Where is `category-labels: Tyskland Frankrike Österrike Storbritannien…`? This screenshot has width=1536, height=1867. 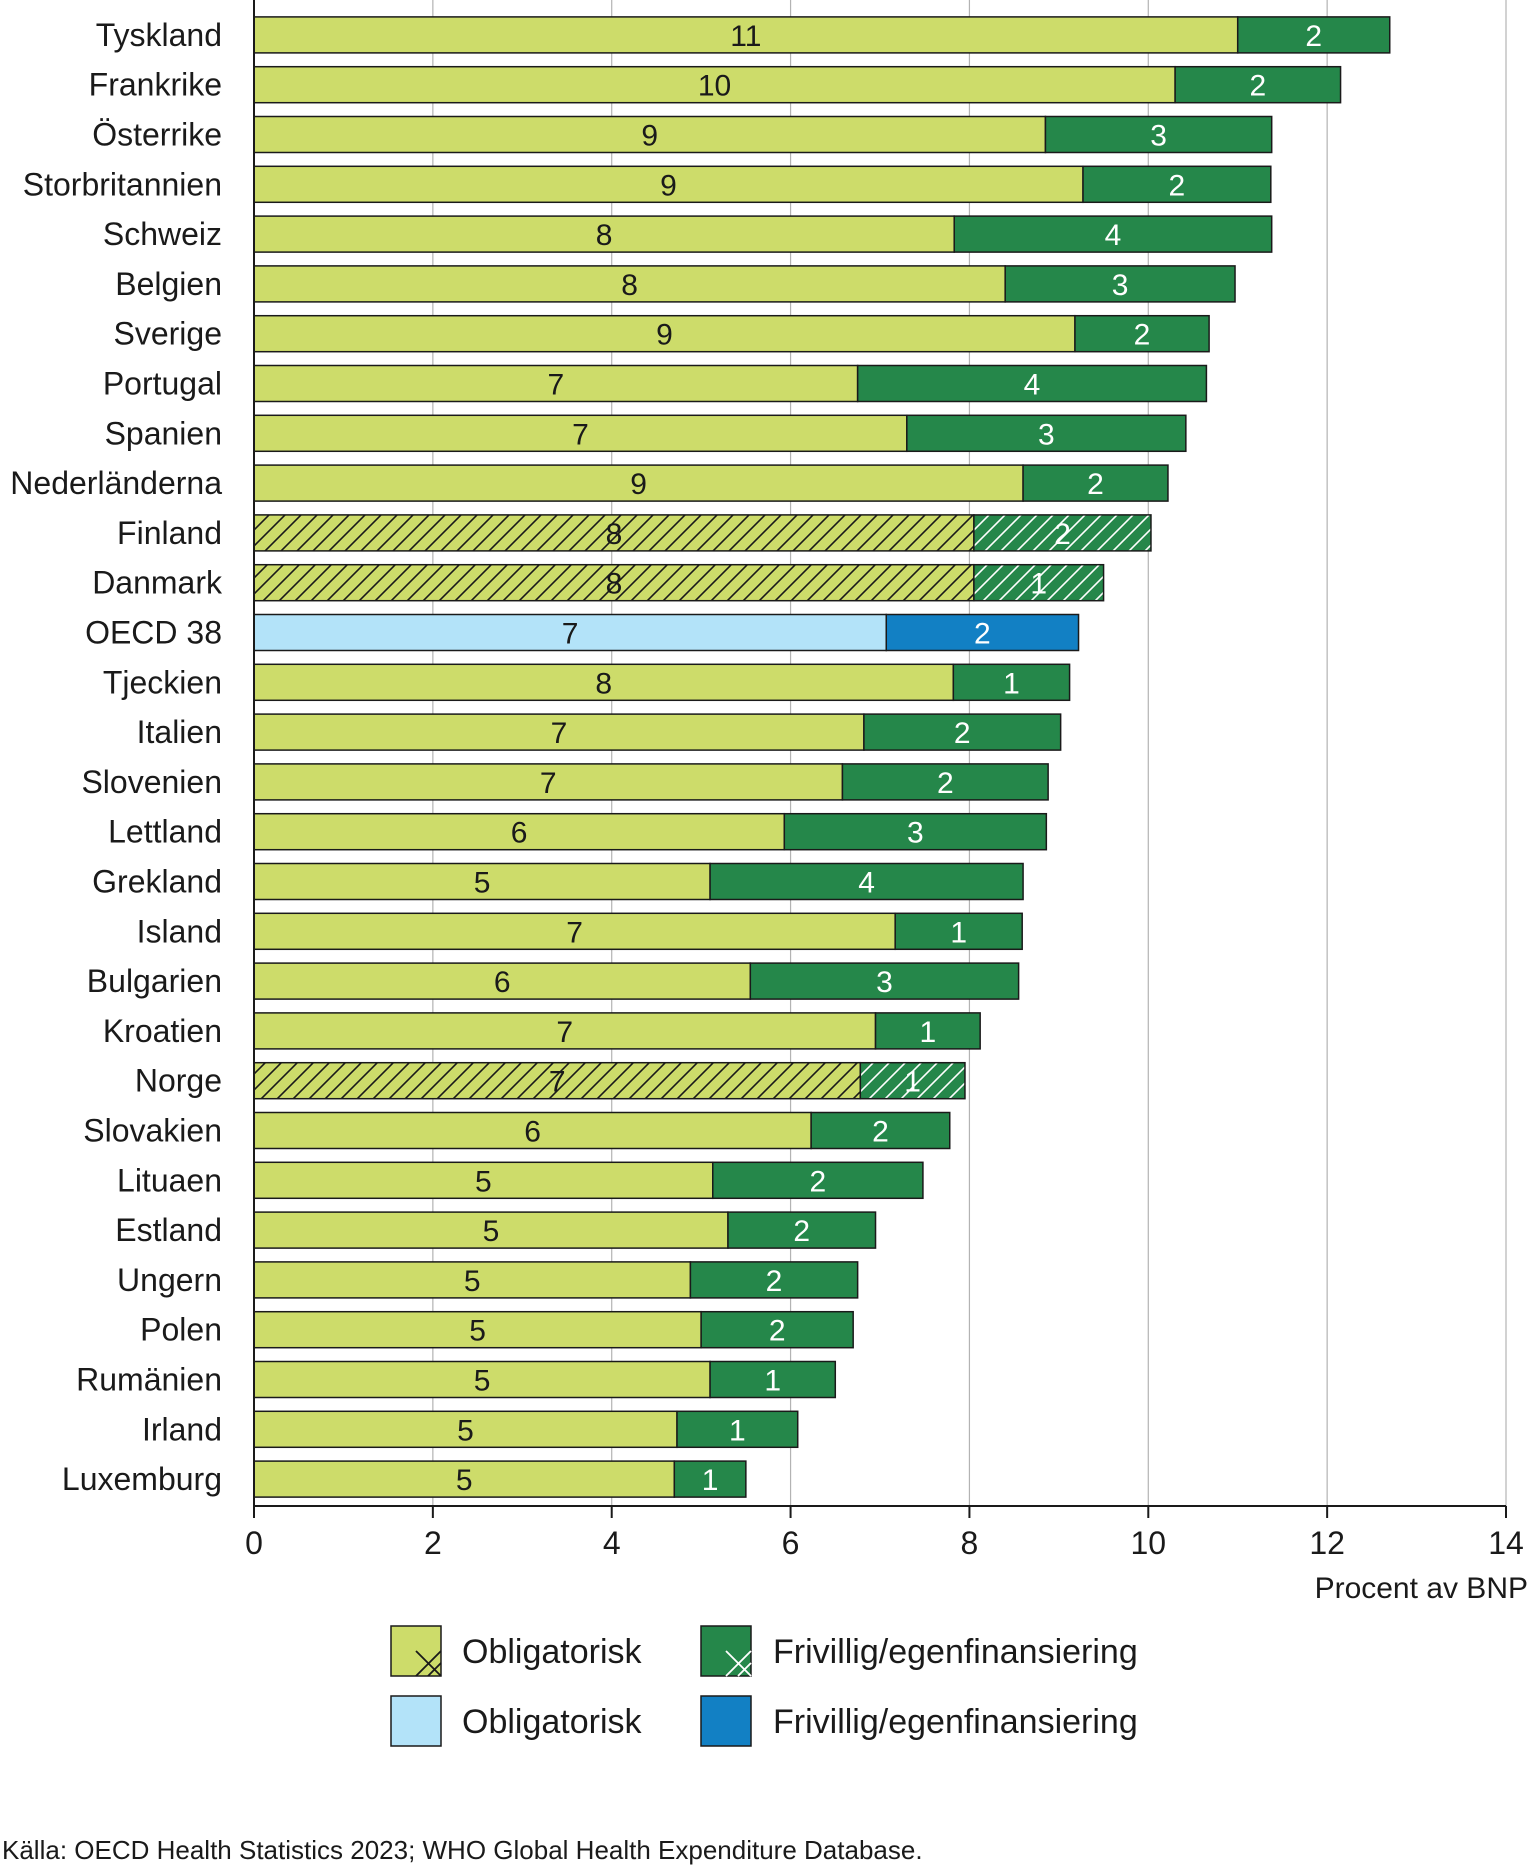
category-labels: Tyskland Frankrike Österrike Storbritannien… is located at coordinates (116, 757).